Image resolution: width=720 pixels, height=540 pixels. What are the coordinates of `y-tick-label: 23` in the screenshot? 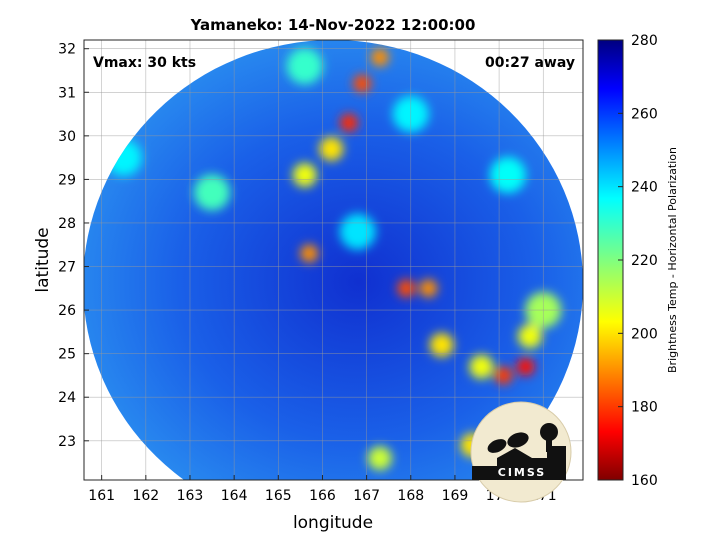 It's located at (67, 442).